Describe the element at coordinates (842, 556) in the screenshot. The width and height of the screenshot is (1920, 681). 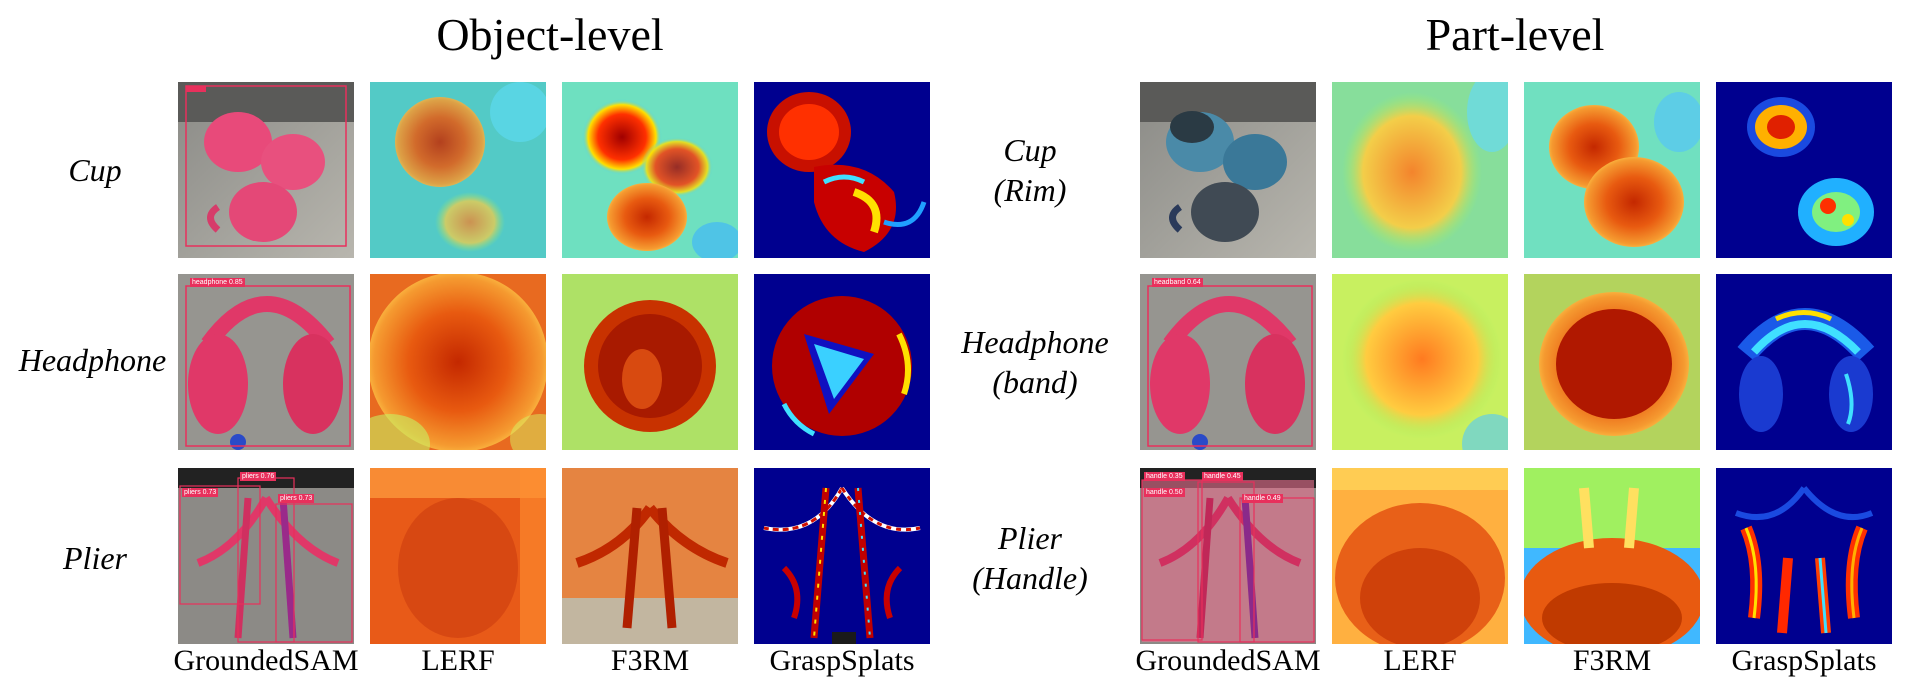
I see `panel-object-plier-graspsplats` at that location.